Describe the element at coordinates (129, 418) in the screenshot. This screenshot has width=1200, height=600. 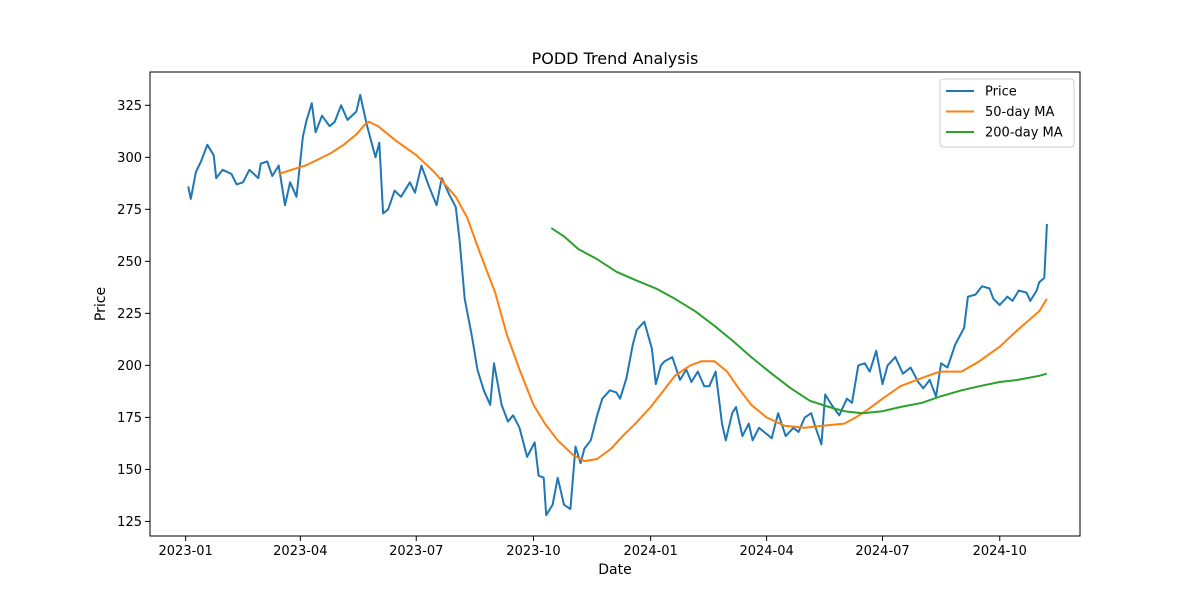
I see `y-tick-label: 175` at that location.